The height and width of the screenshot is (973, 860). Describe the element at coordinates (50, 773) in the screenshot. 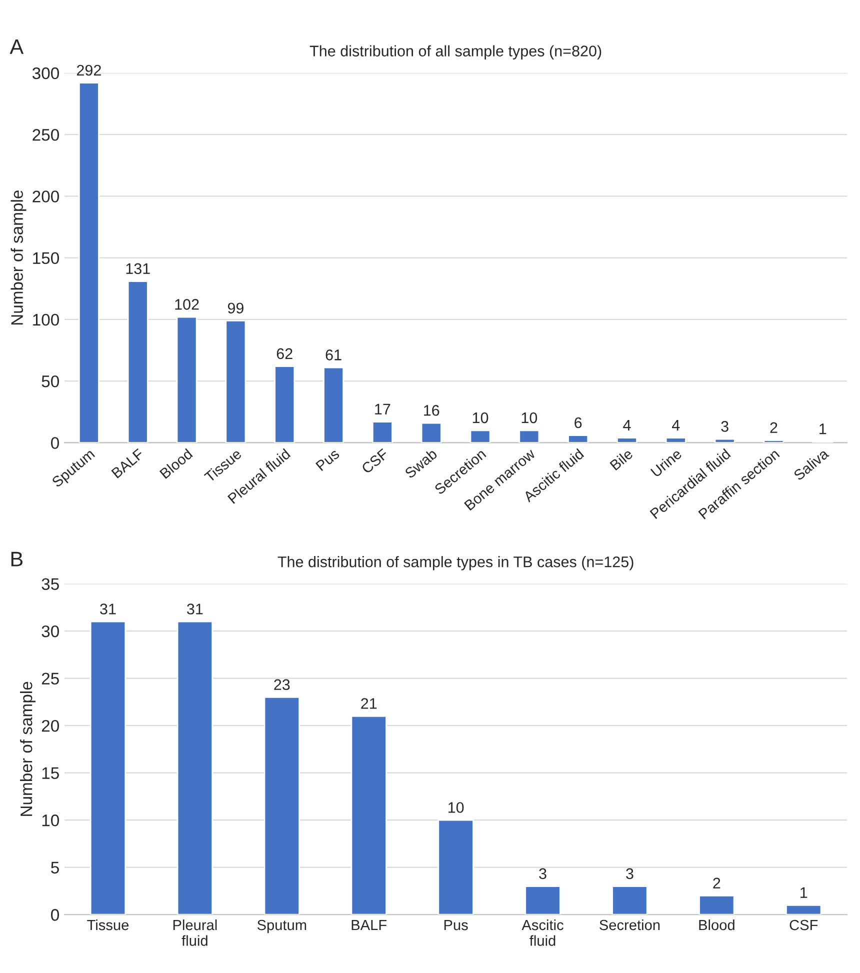

I see `y-tick-label: 15` at that location.